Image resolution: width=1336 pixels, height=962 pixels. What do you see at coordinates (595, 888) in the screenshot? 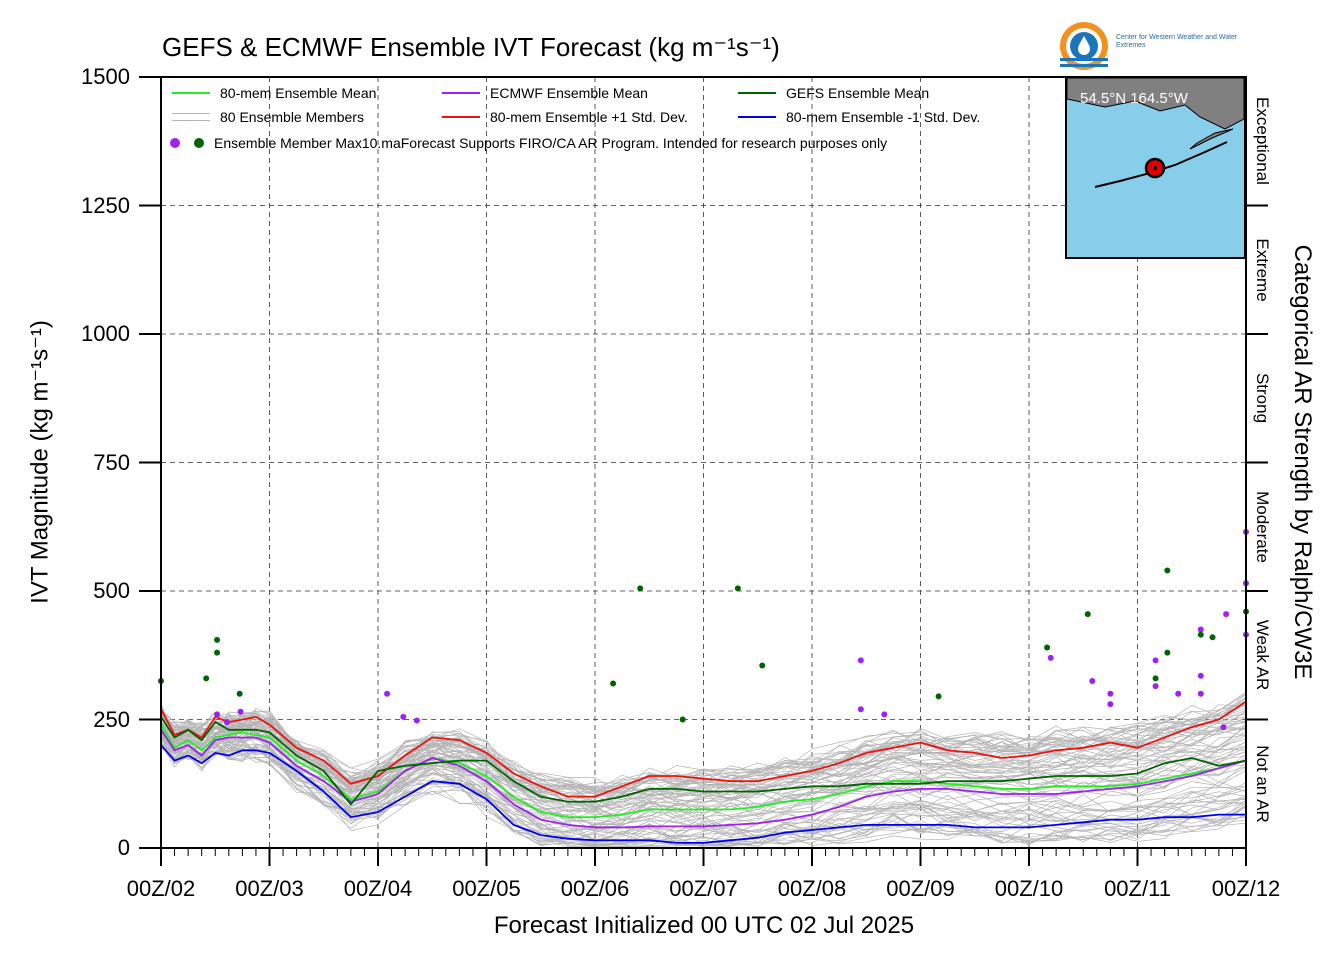
I see `x-tick-label: 00Z/06` at bounding box center [595, 888].